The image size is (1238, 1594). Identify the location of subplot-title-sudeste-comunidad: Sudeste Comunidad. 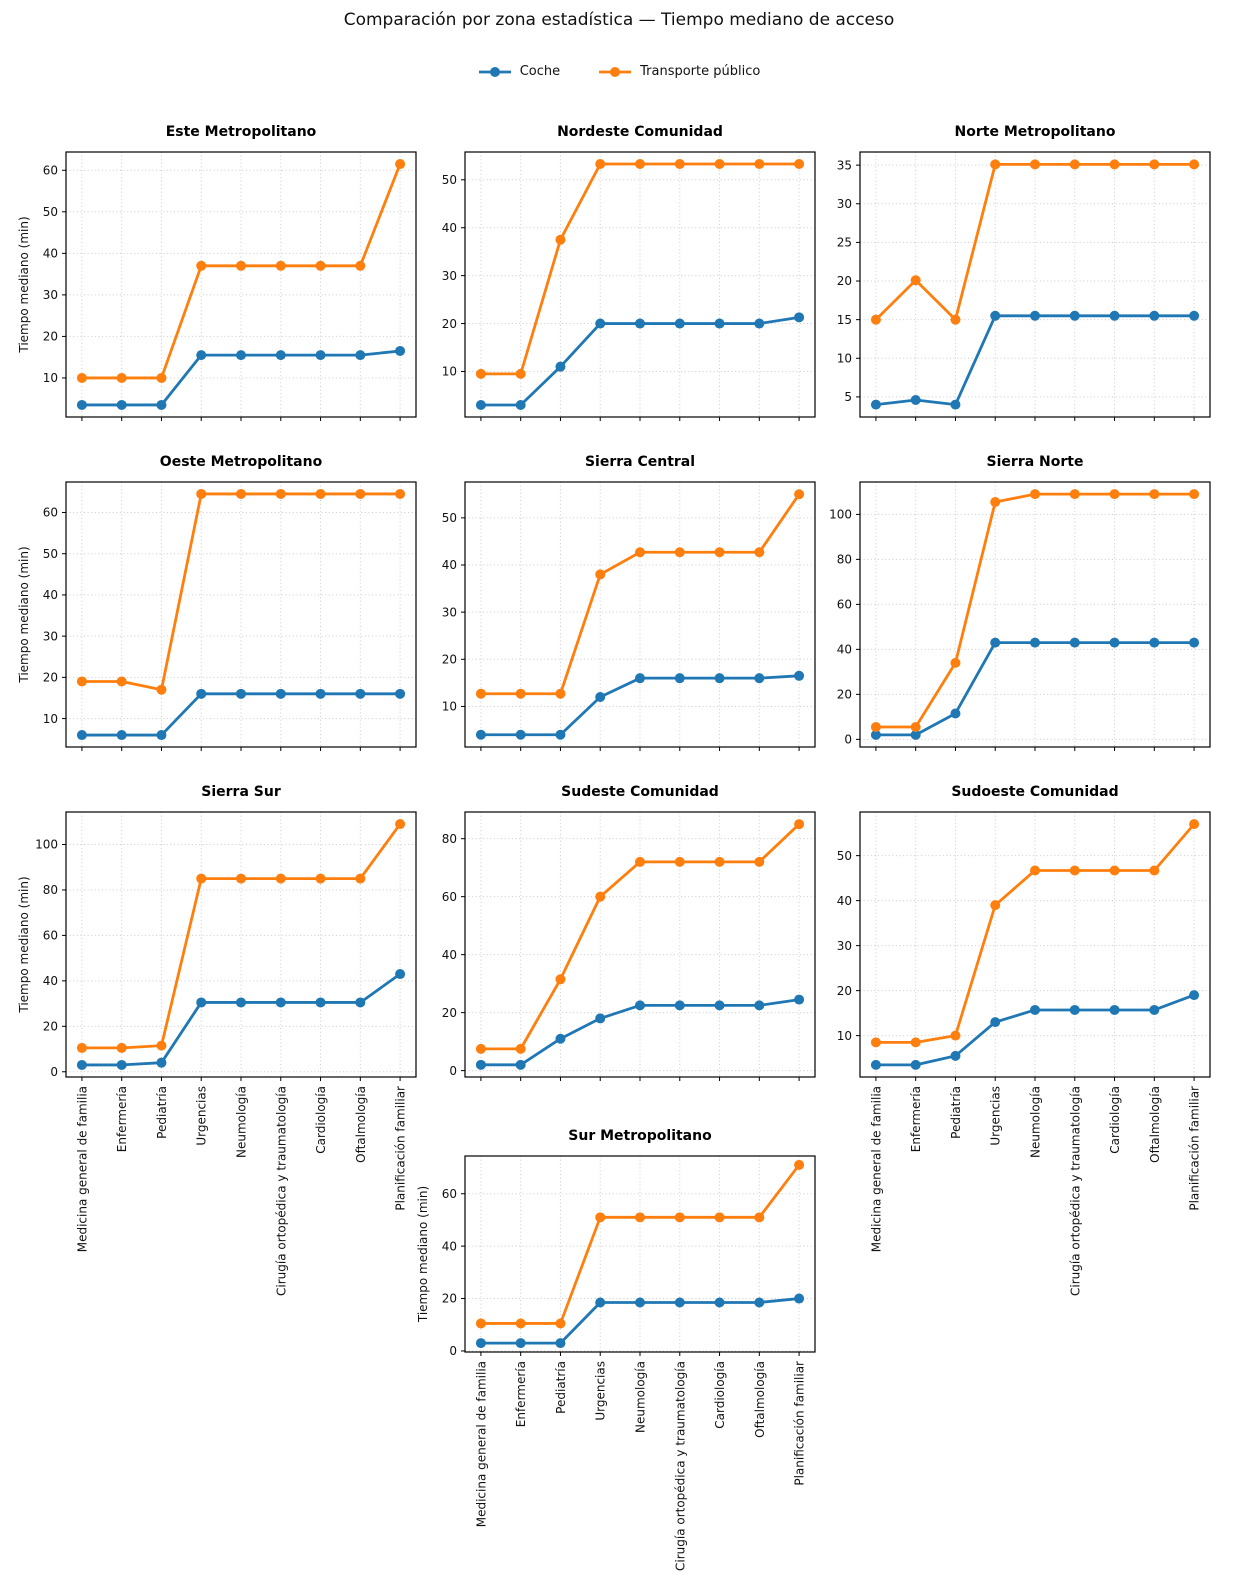
(640, 792).